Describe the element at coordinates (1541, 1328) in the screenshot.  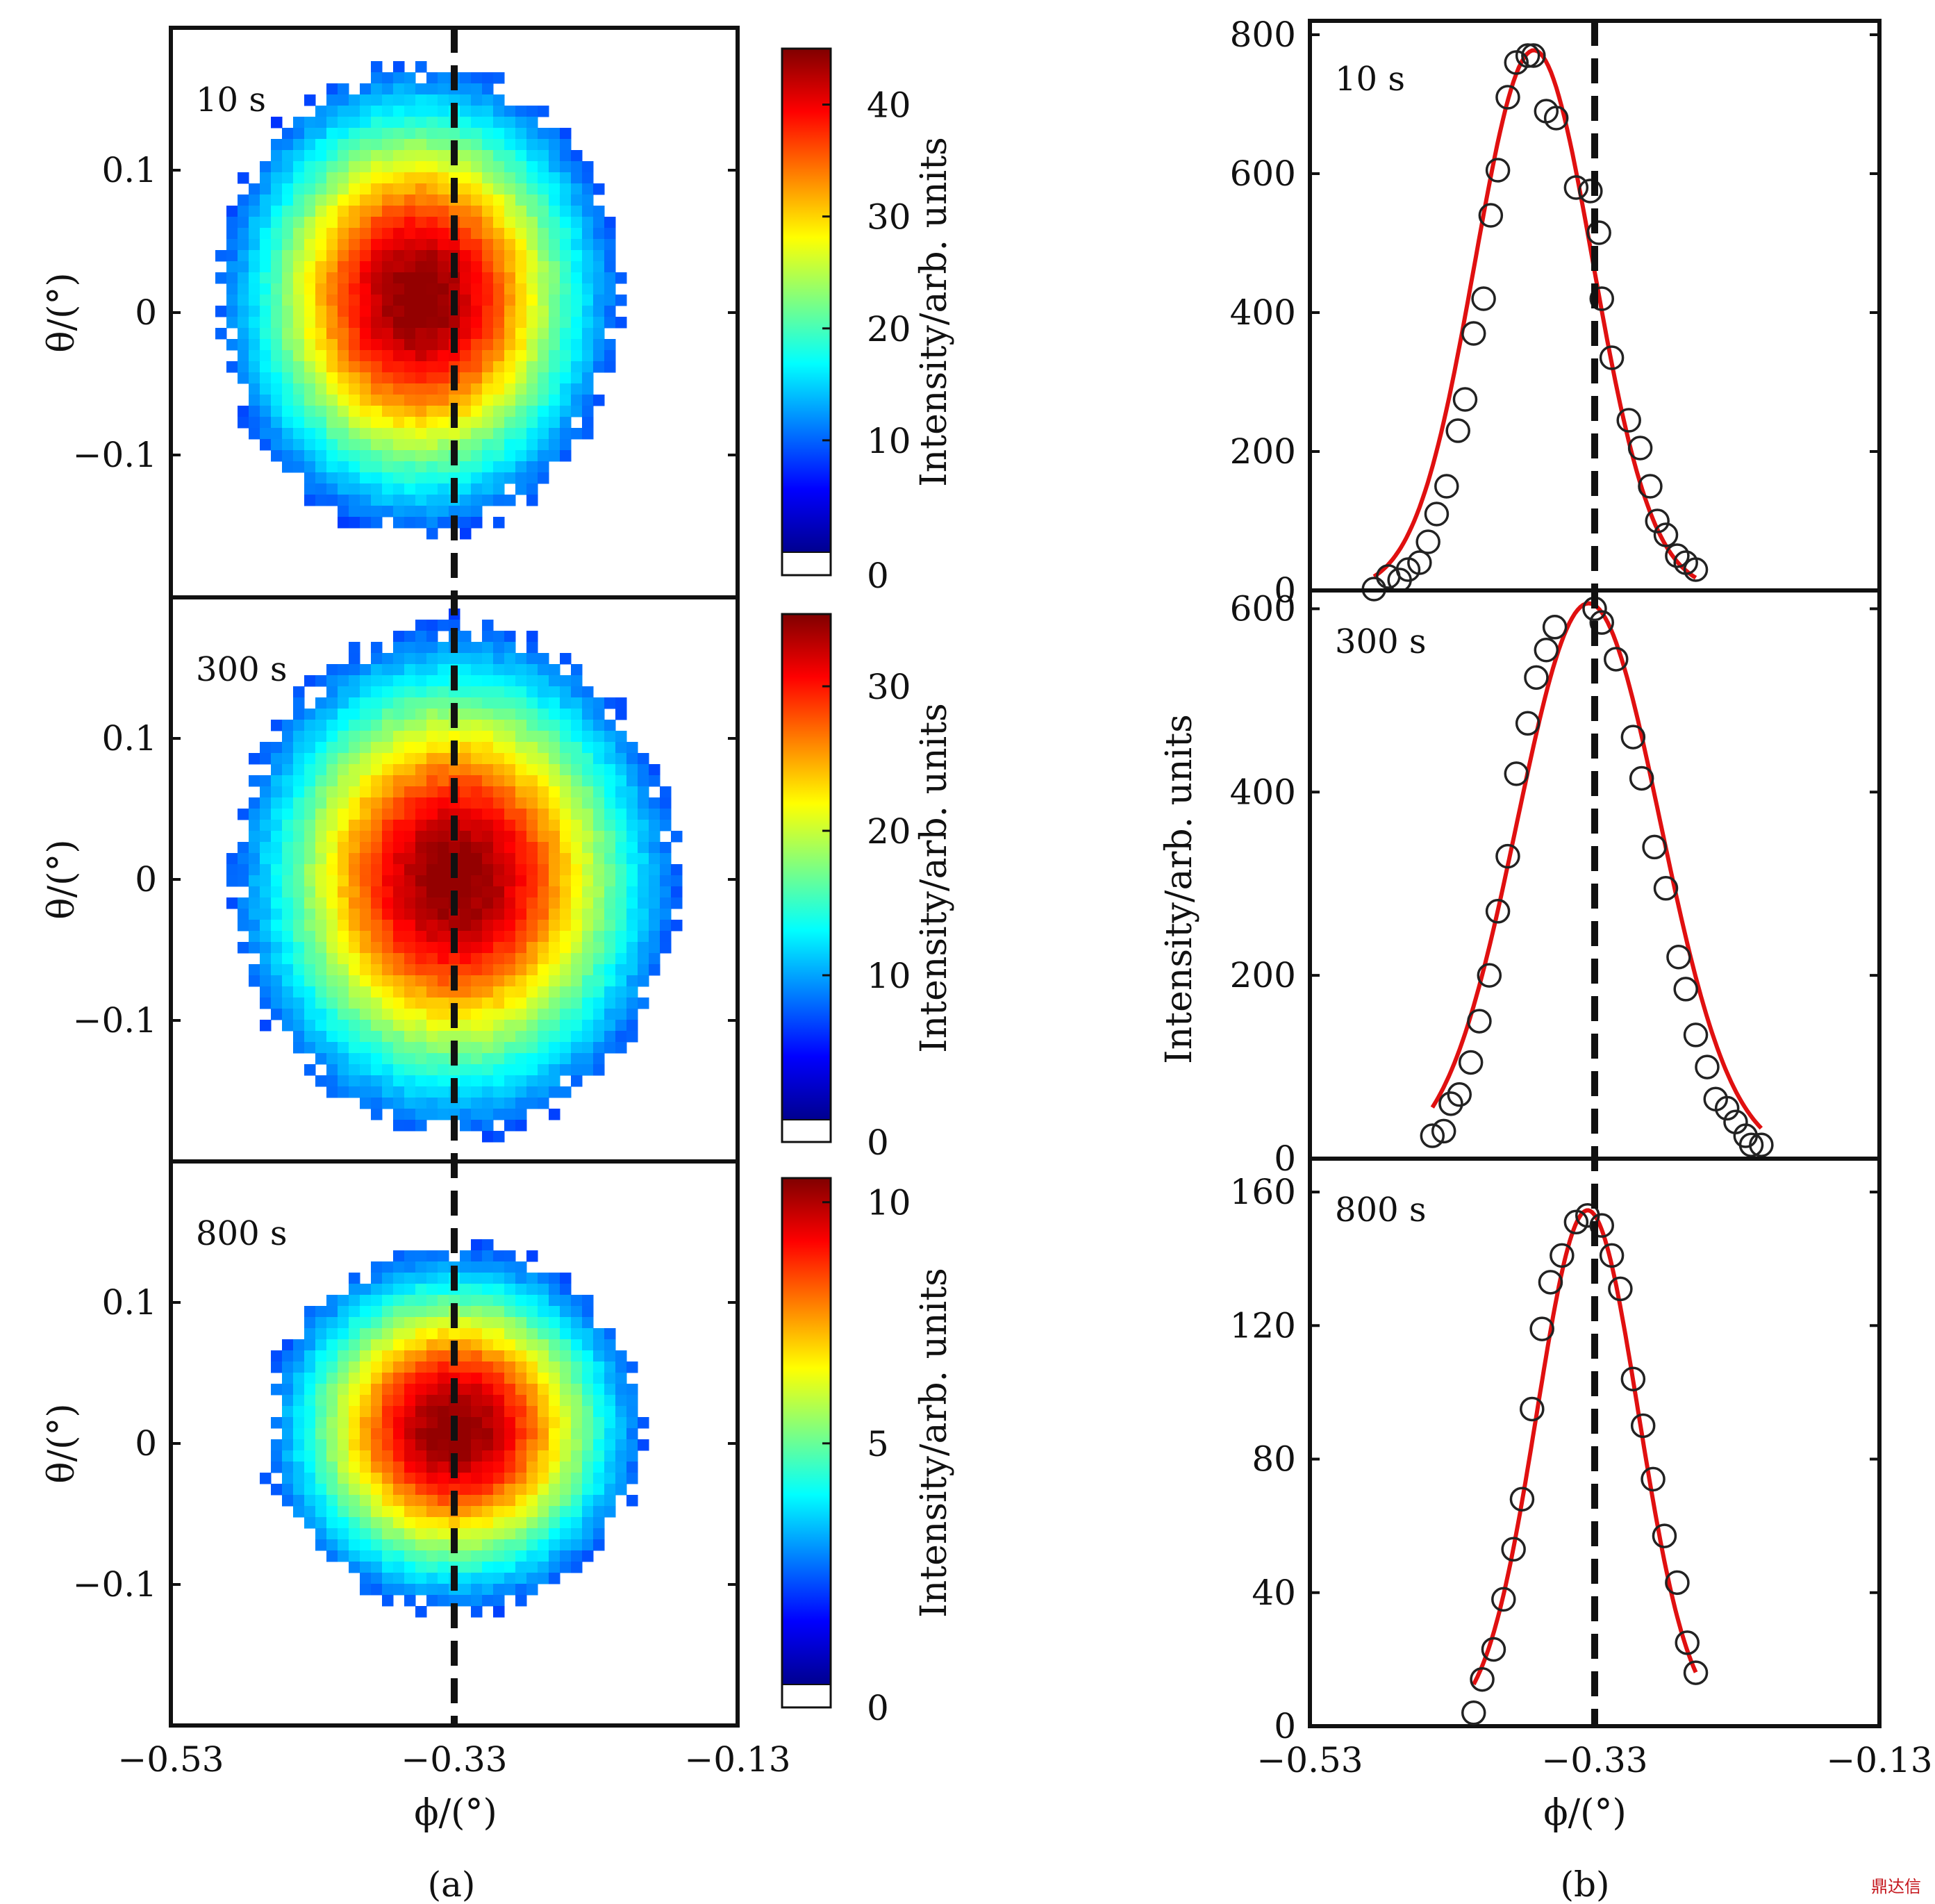
I see `profile-data-point` at that location.